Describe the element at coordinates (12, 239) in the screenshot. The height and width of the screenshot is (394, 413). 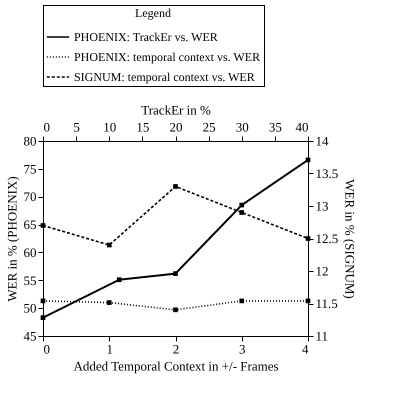
I see `y-axis-title: WER in % (PHOENIX)` at that location.